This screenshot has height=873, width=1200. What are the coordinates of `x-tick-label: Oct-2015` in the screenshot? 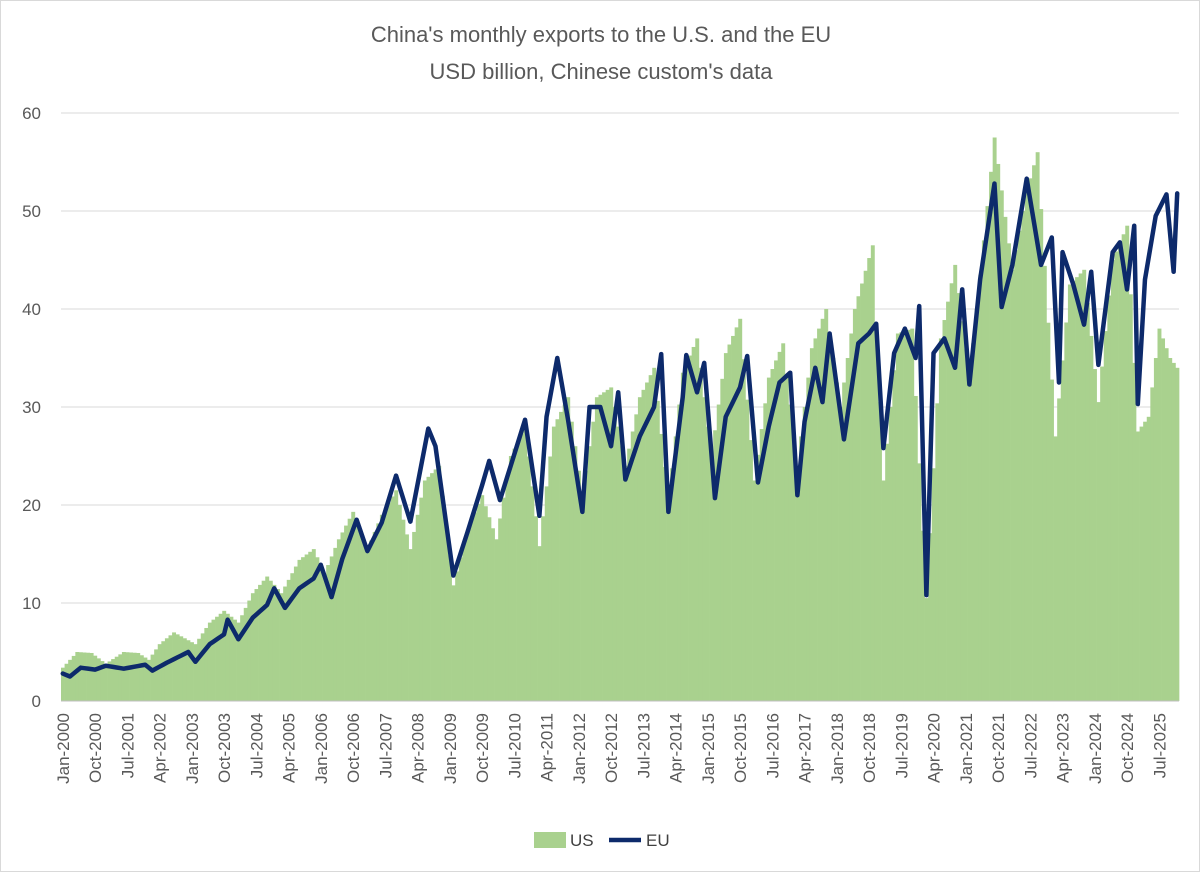 It's located at (740, 748).